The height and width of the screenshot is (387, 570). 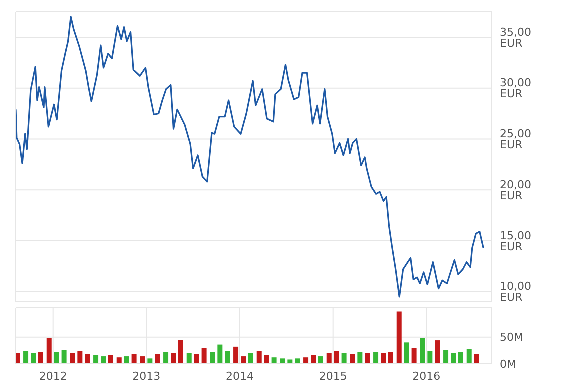 I want to click on y-tick-label: 35,00 EUR, so click(x=516, y=38).